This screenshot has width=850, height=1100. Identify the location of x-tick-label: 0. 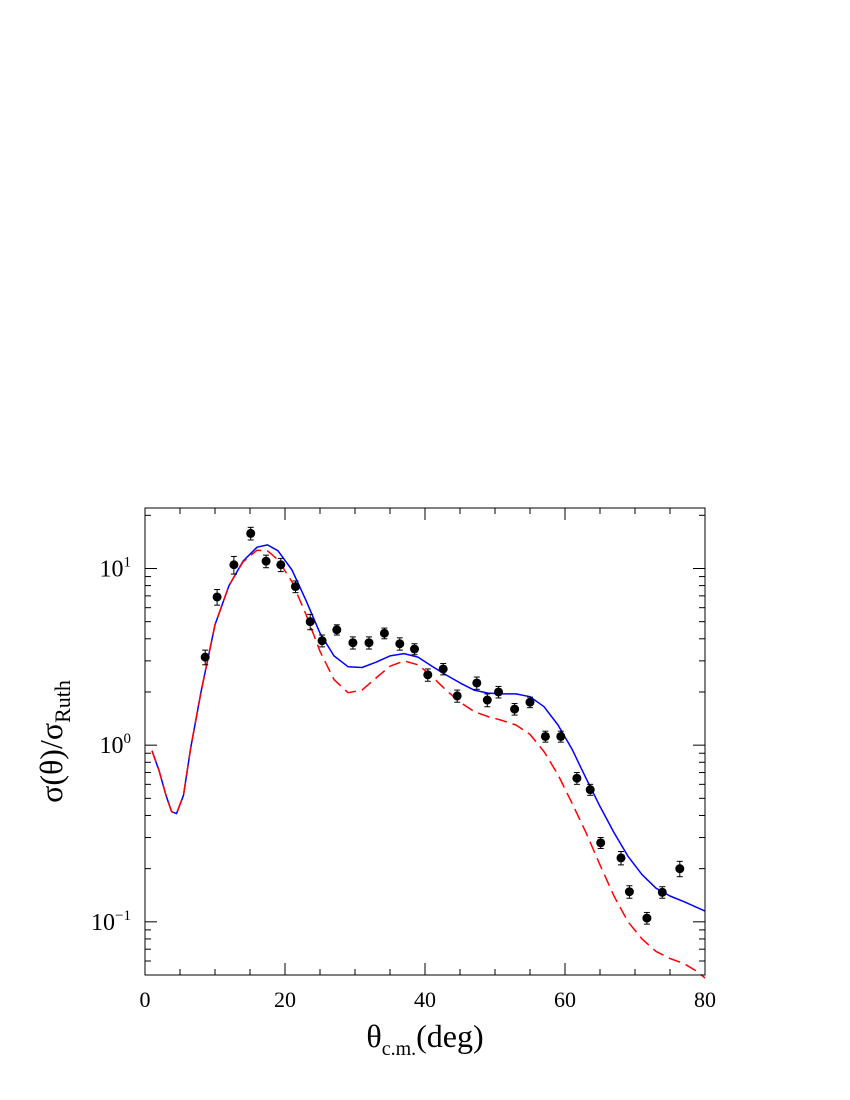
(145, 999).